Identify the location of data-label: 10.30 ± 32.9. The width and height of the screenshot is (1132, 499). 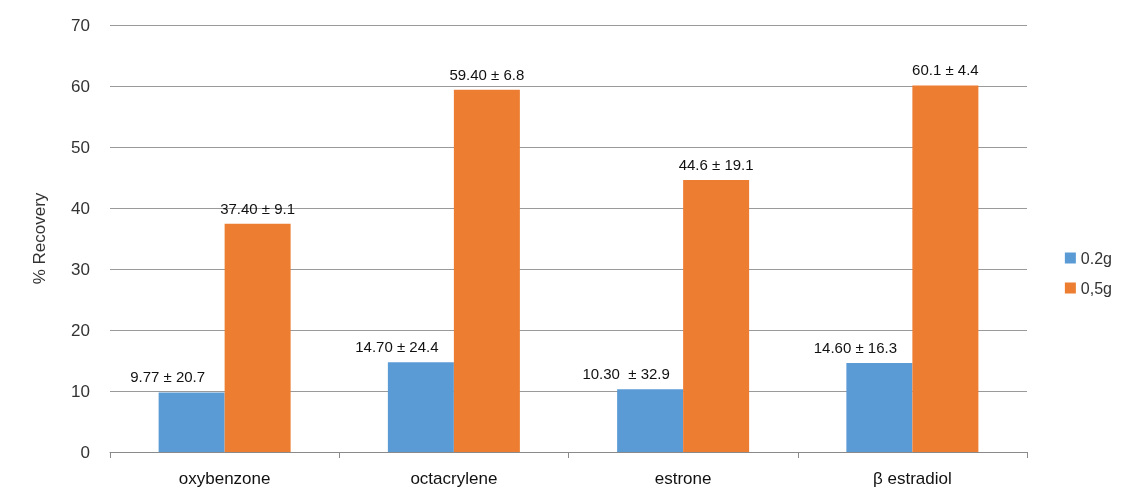
(626, 374).